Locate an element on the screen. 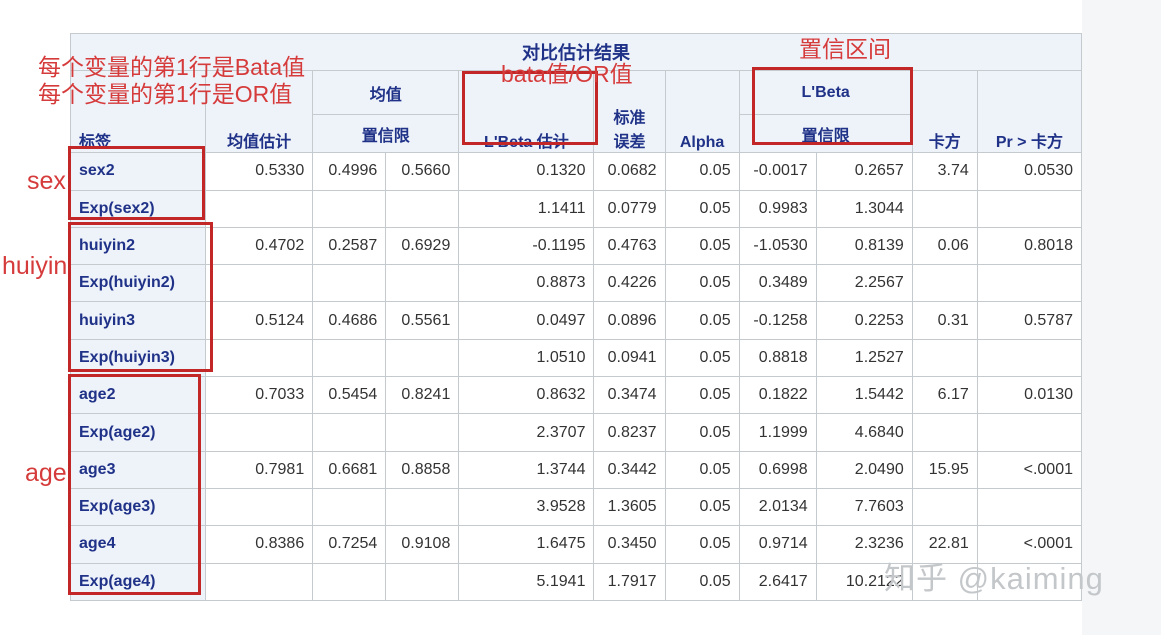 This screenshot has width=1161, height=635. cell-std-error: 0.4226 is located at coordinates (629, 283).